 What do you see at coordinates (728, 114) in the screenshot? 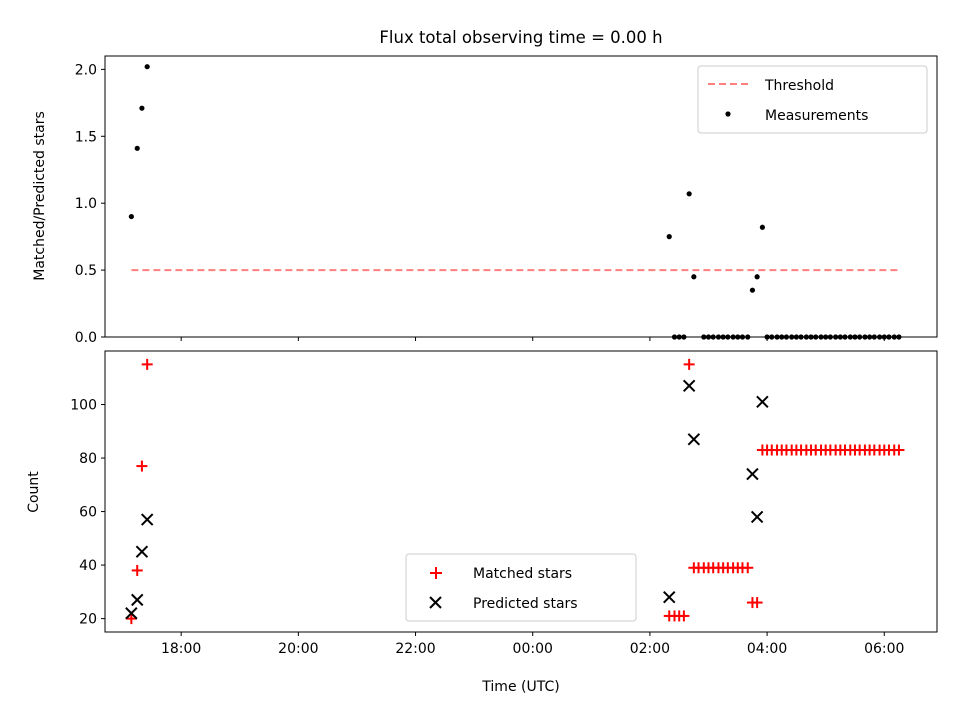
I see `legend-measurements-swatch` at bounding box center [728, 114].